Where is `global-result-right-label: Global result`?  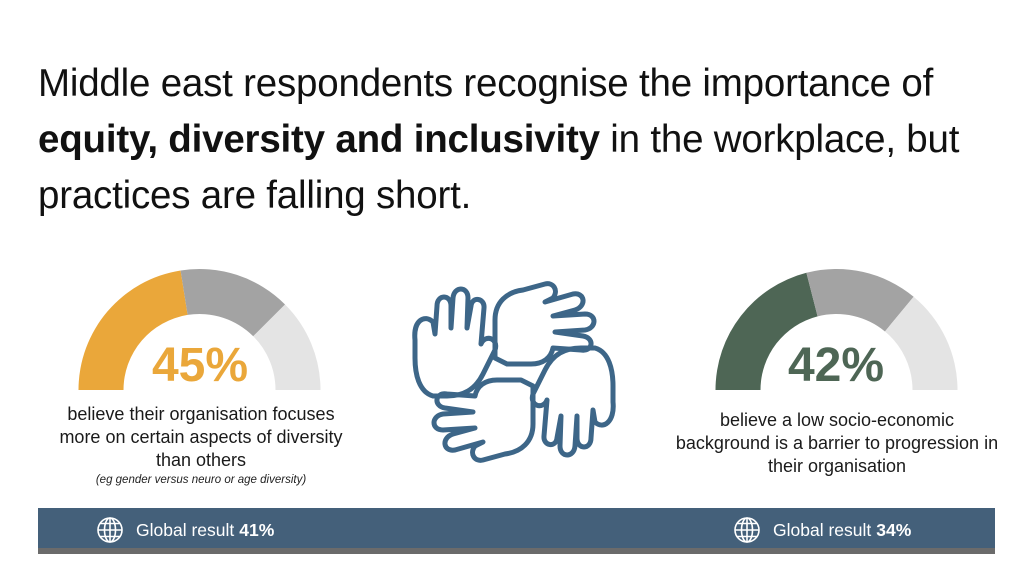 global-result-right-label: Global result is located at coordinates (822, 529).